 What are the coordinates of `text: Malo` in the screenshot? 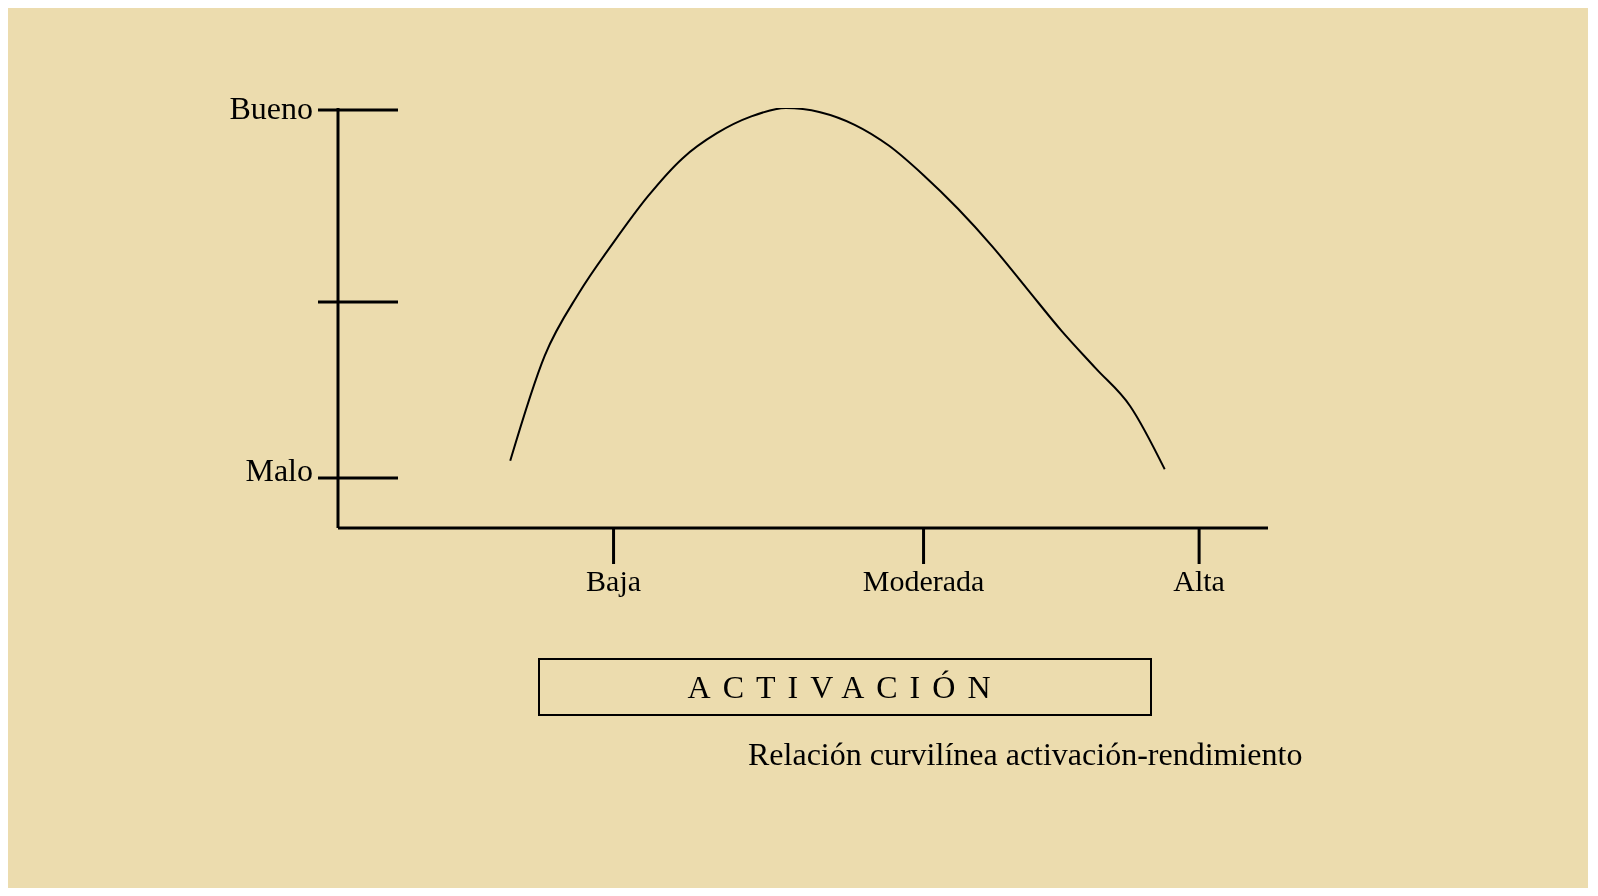 It's located at (279, 470).